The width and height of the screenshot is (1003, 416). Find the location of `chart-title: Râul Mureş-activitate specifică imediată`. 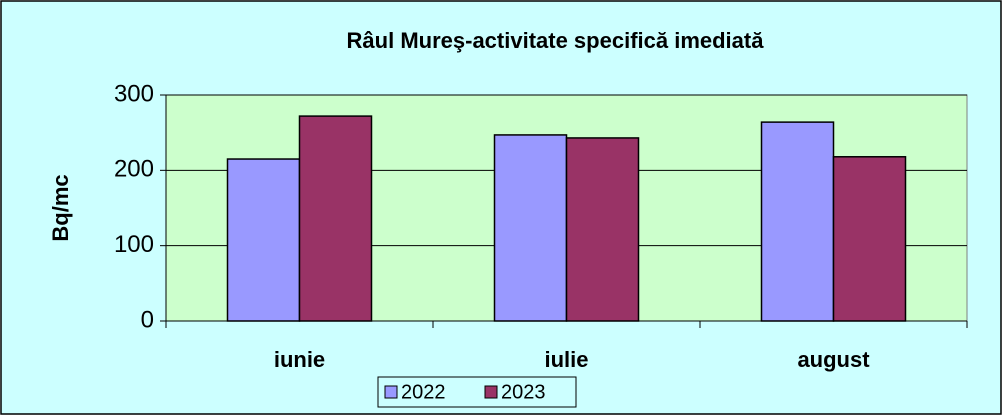

chart-title: Râul Mureş-activitate specifică imediată is located at coordinates (556, 40).